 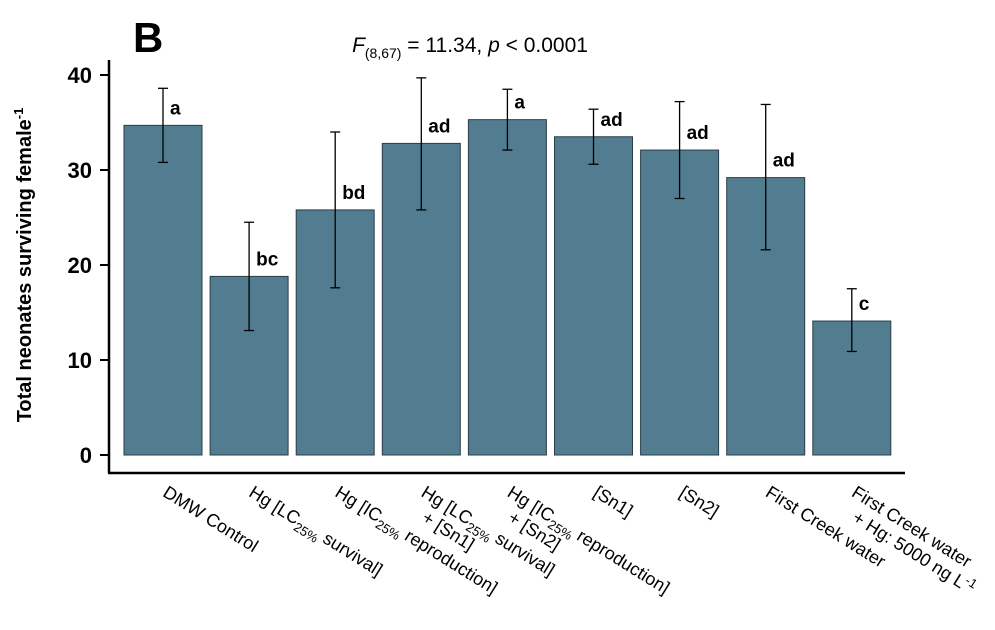 I want to click on y-tick-label: 30, so click(x=80, y=170).